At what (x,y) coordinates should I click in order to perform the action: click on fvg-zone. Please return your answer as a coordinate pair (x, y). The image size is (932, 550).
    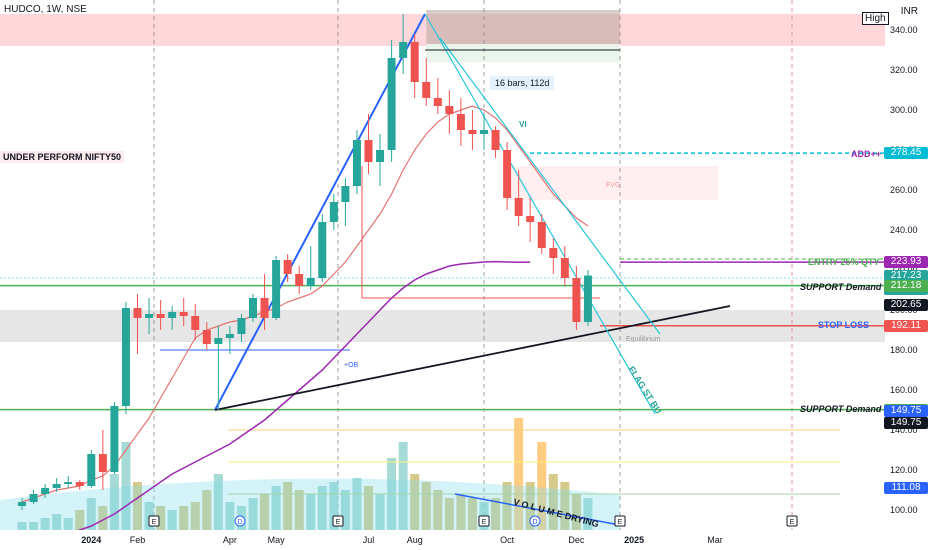
    Looking at the image, I should click on (612, 183).